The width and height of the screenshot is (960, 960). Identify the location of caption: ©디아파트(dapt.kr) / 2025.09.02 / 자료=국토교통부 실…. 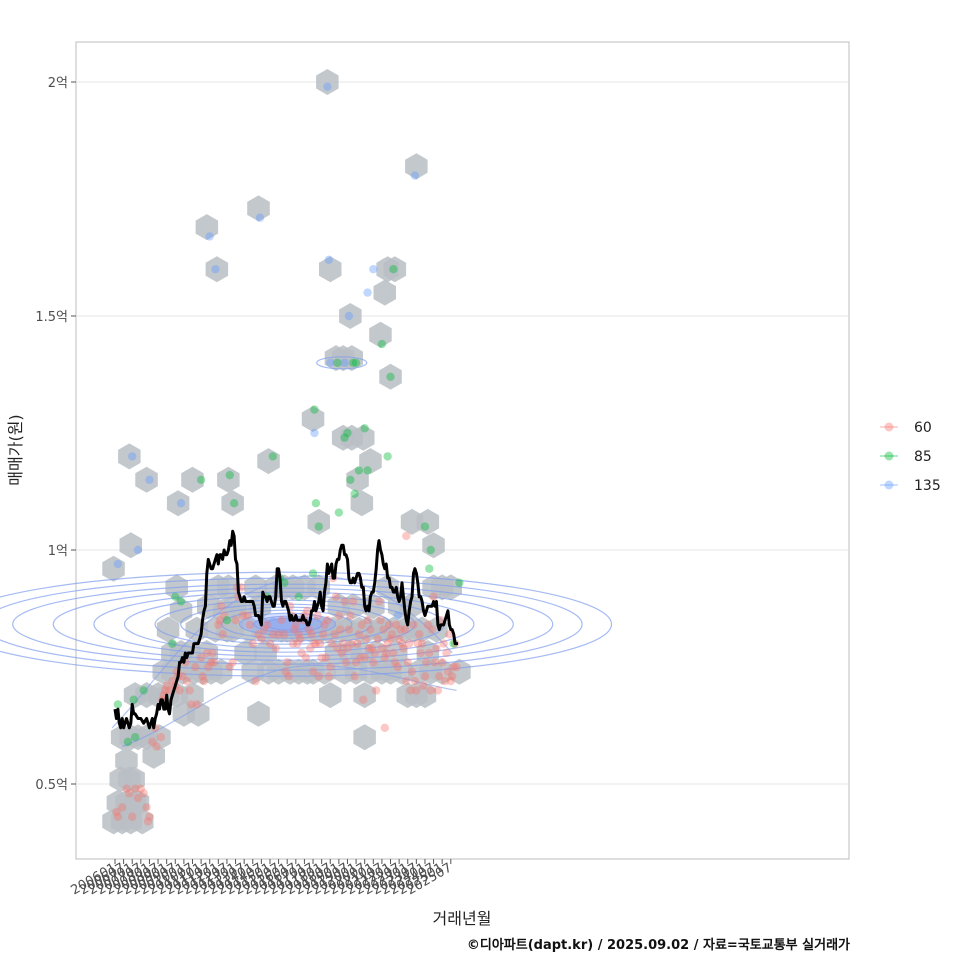
(658, 945).